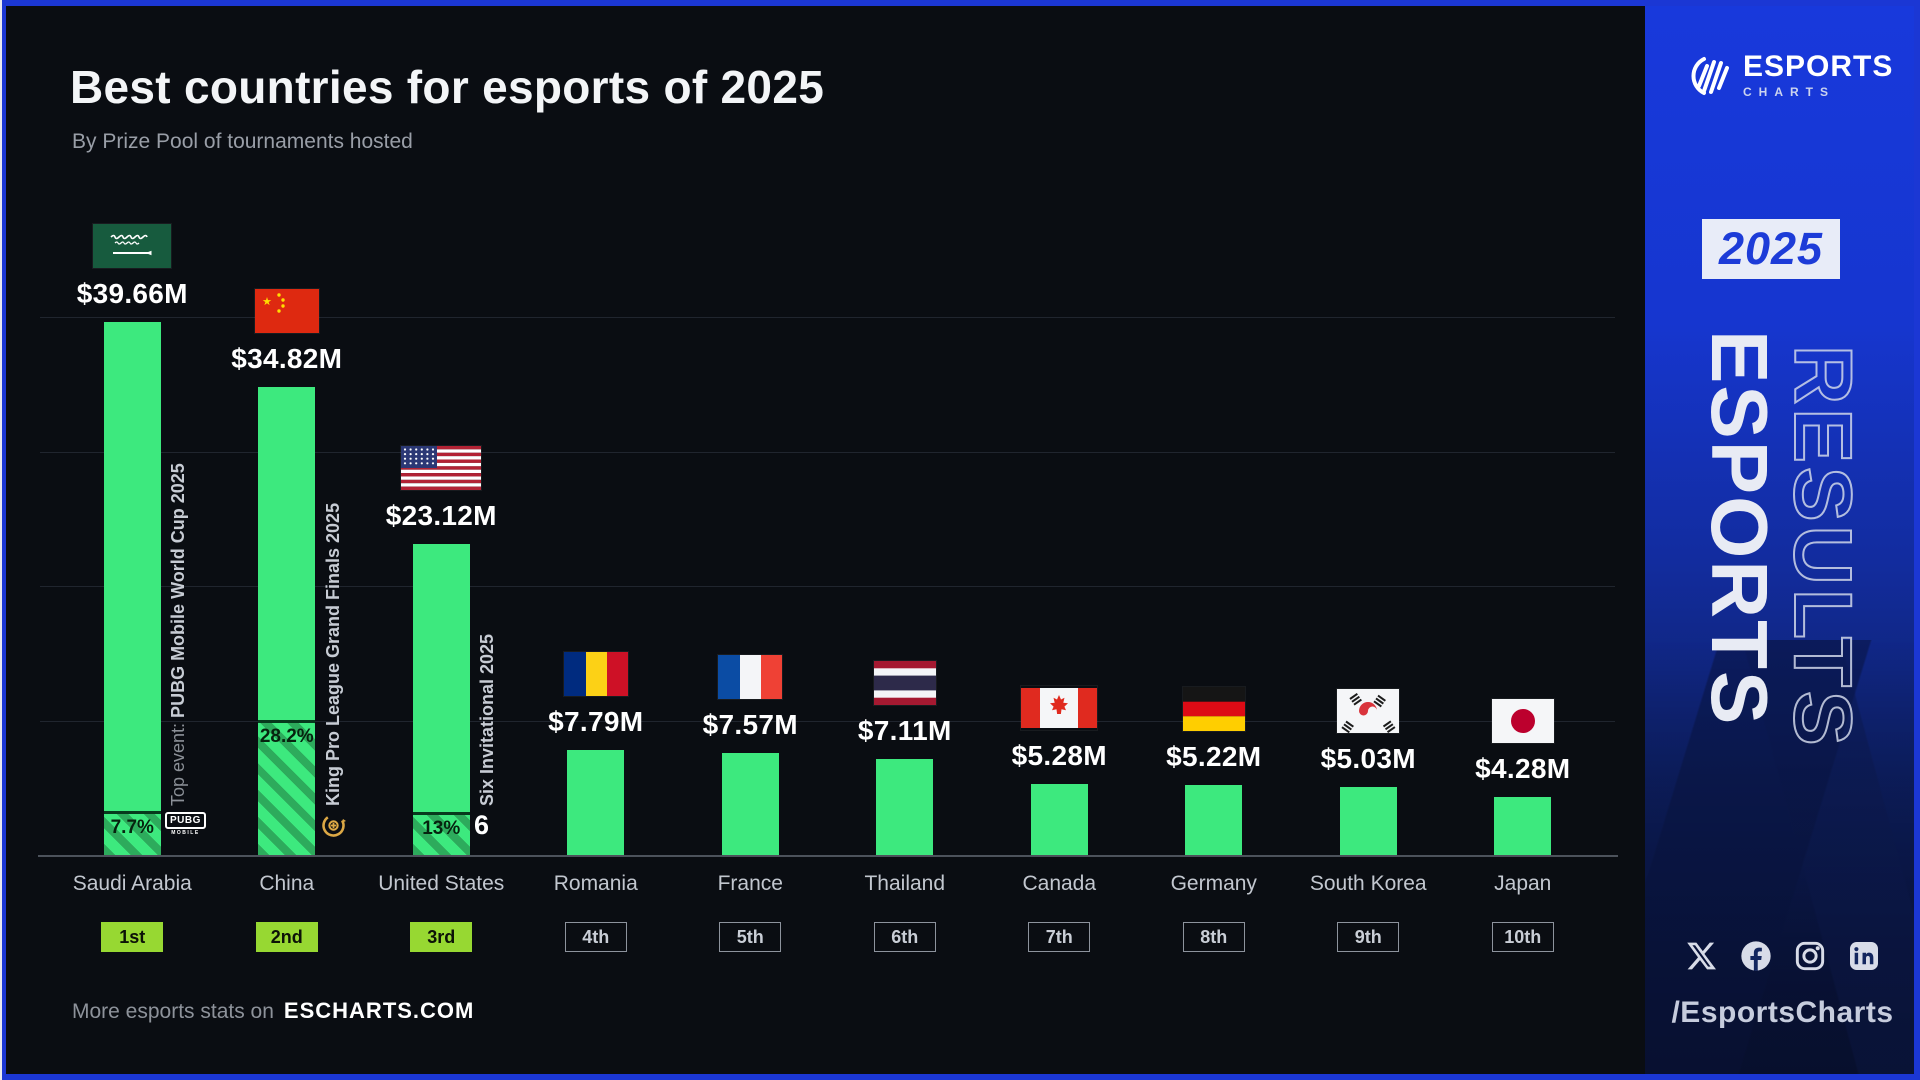  I want to click on x-axis-baseline, so click(828, 856).